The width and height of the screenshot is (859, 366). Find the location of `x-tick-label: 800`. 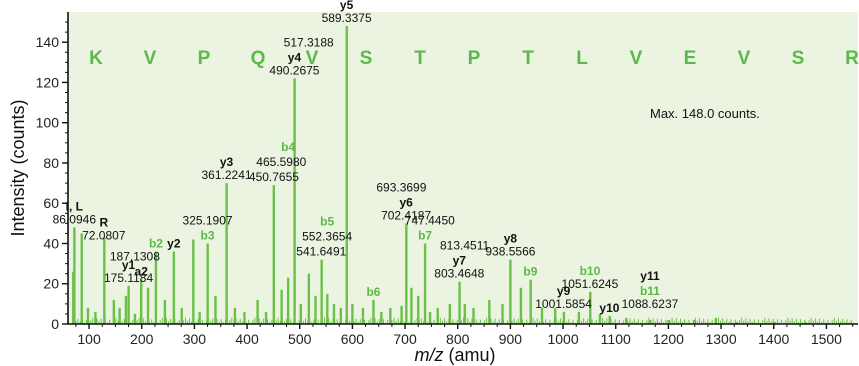

x-tick-label: 800 is located at coordinates (458, 339).